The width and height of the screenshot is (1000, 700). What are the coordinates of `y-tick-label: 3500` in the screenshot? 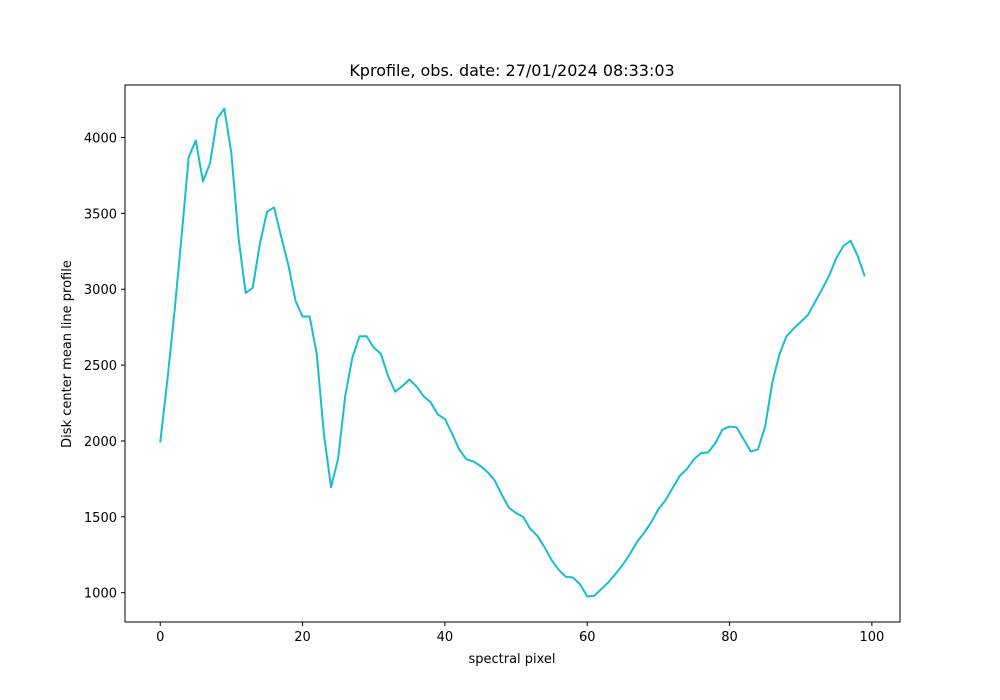 It's located at (100, 214).